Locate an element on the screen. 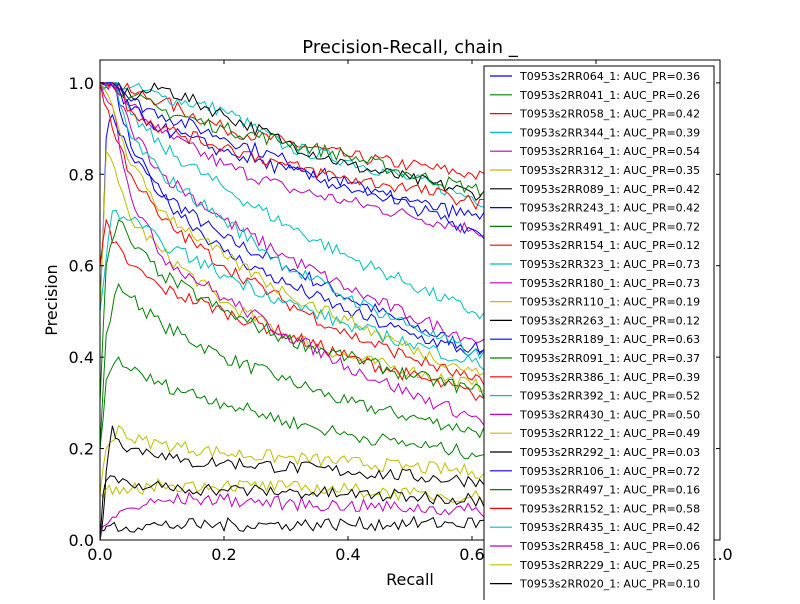  legend-entry: T0953s2RR058_1: AUC_PR=0.42 is located at coordinates (609, 114).